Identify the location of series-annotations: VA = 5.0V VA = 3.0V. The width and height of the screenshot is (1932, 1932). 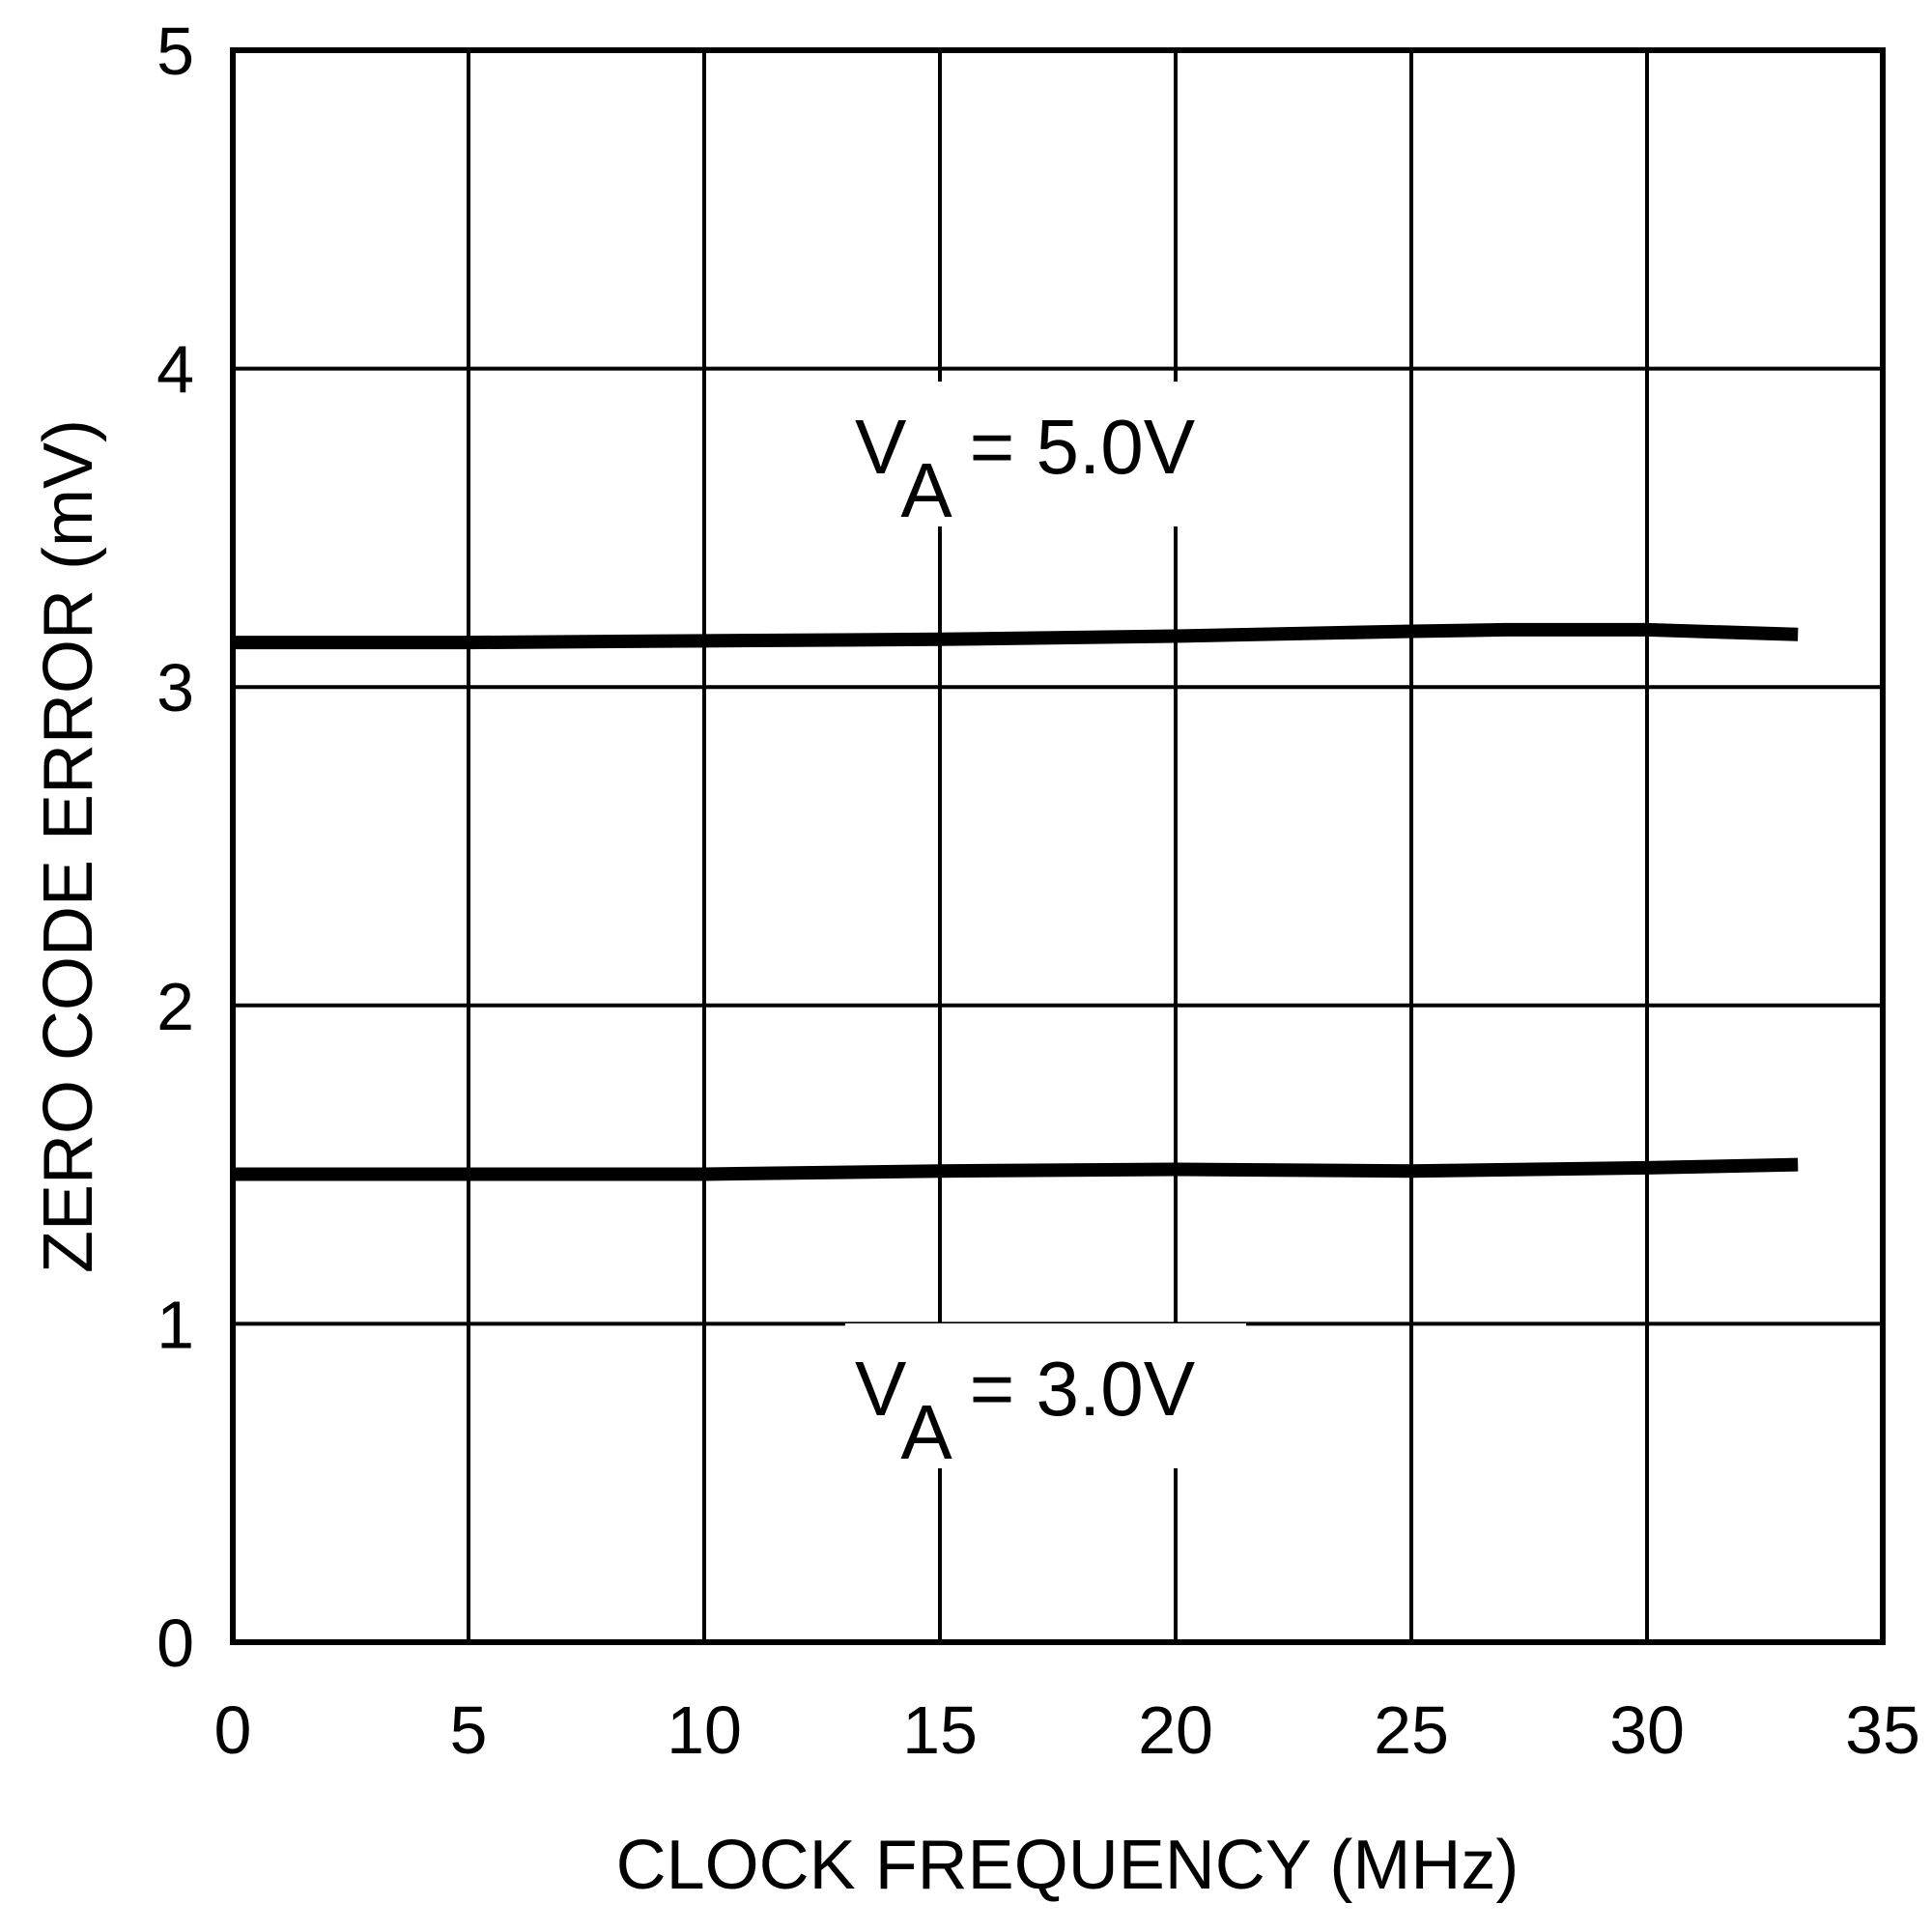
(1045, 928).